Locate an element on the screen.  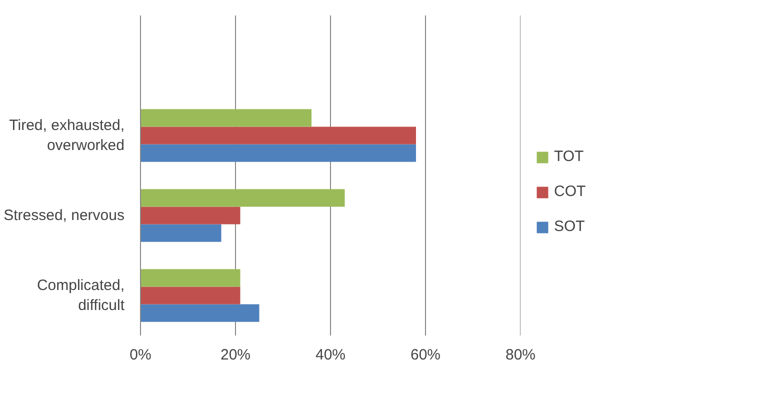
legend-label: TOT is located at coordinates (569, 156).